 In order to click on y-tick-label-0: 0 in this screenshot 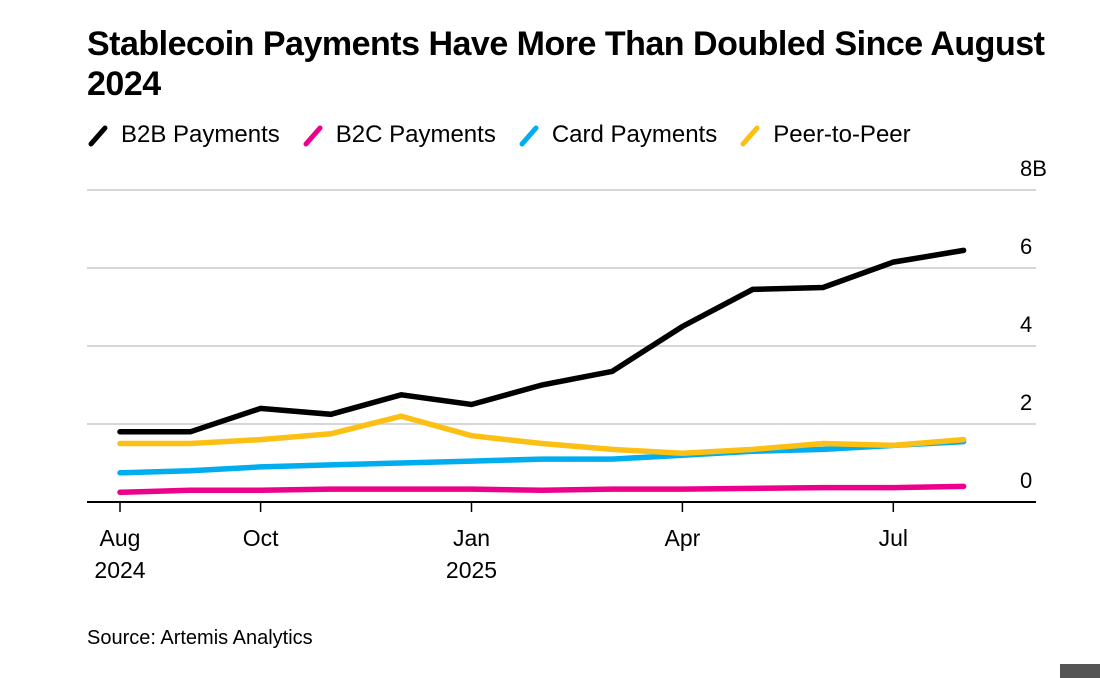, I will do `click(1026, 480)`.